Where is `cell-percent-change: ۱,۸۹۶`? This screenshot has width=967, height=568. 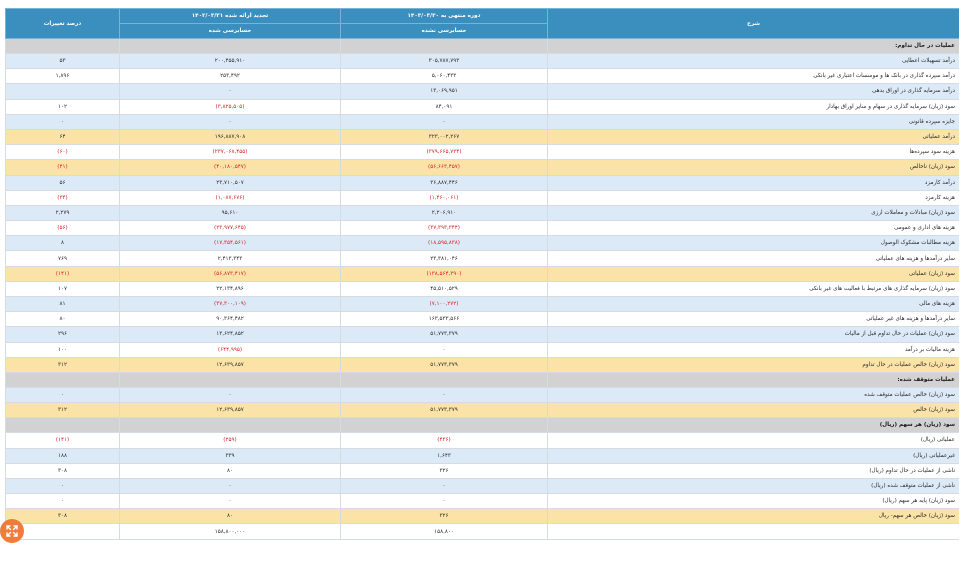
cell-percent-change: ۱,۸۹۶ is located at coordinates (62, 76).